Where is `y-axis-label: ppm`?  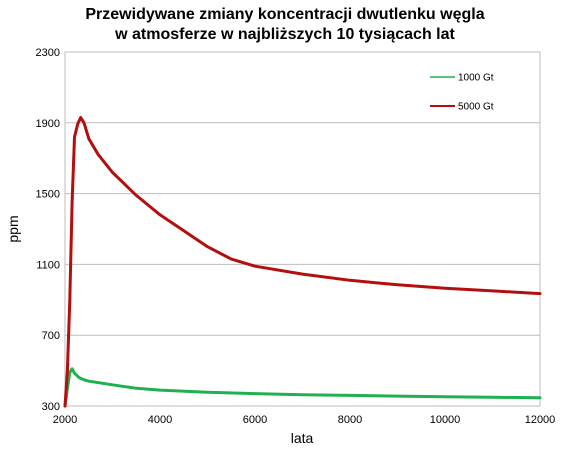
y-axis-label: ppm is located at coordinates (13, 228).